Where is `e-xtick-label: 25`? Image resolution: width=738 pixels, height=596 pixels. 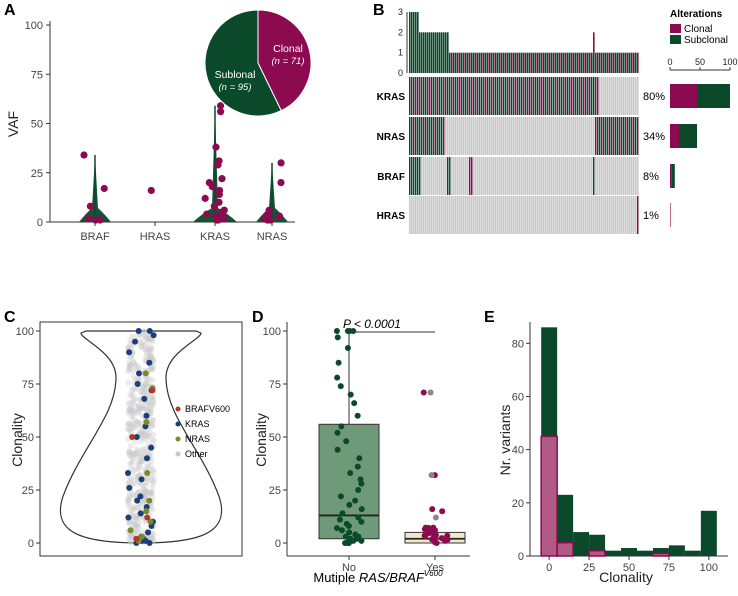 e-xtick-label: 25 is located at coordinates (589, 568).